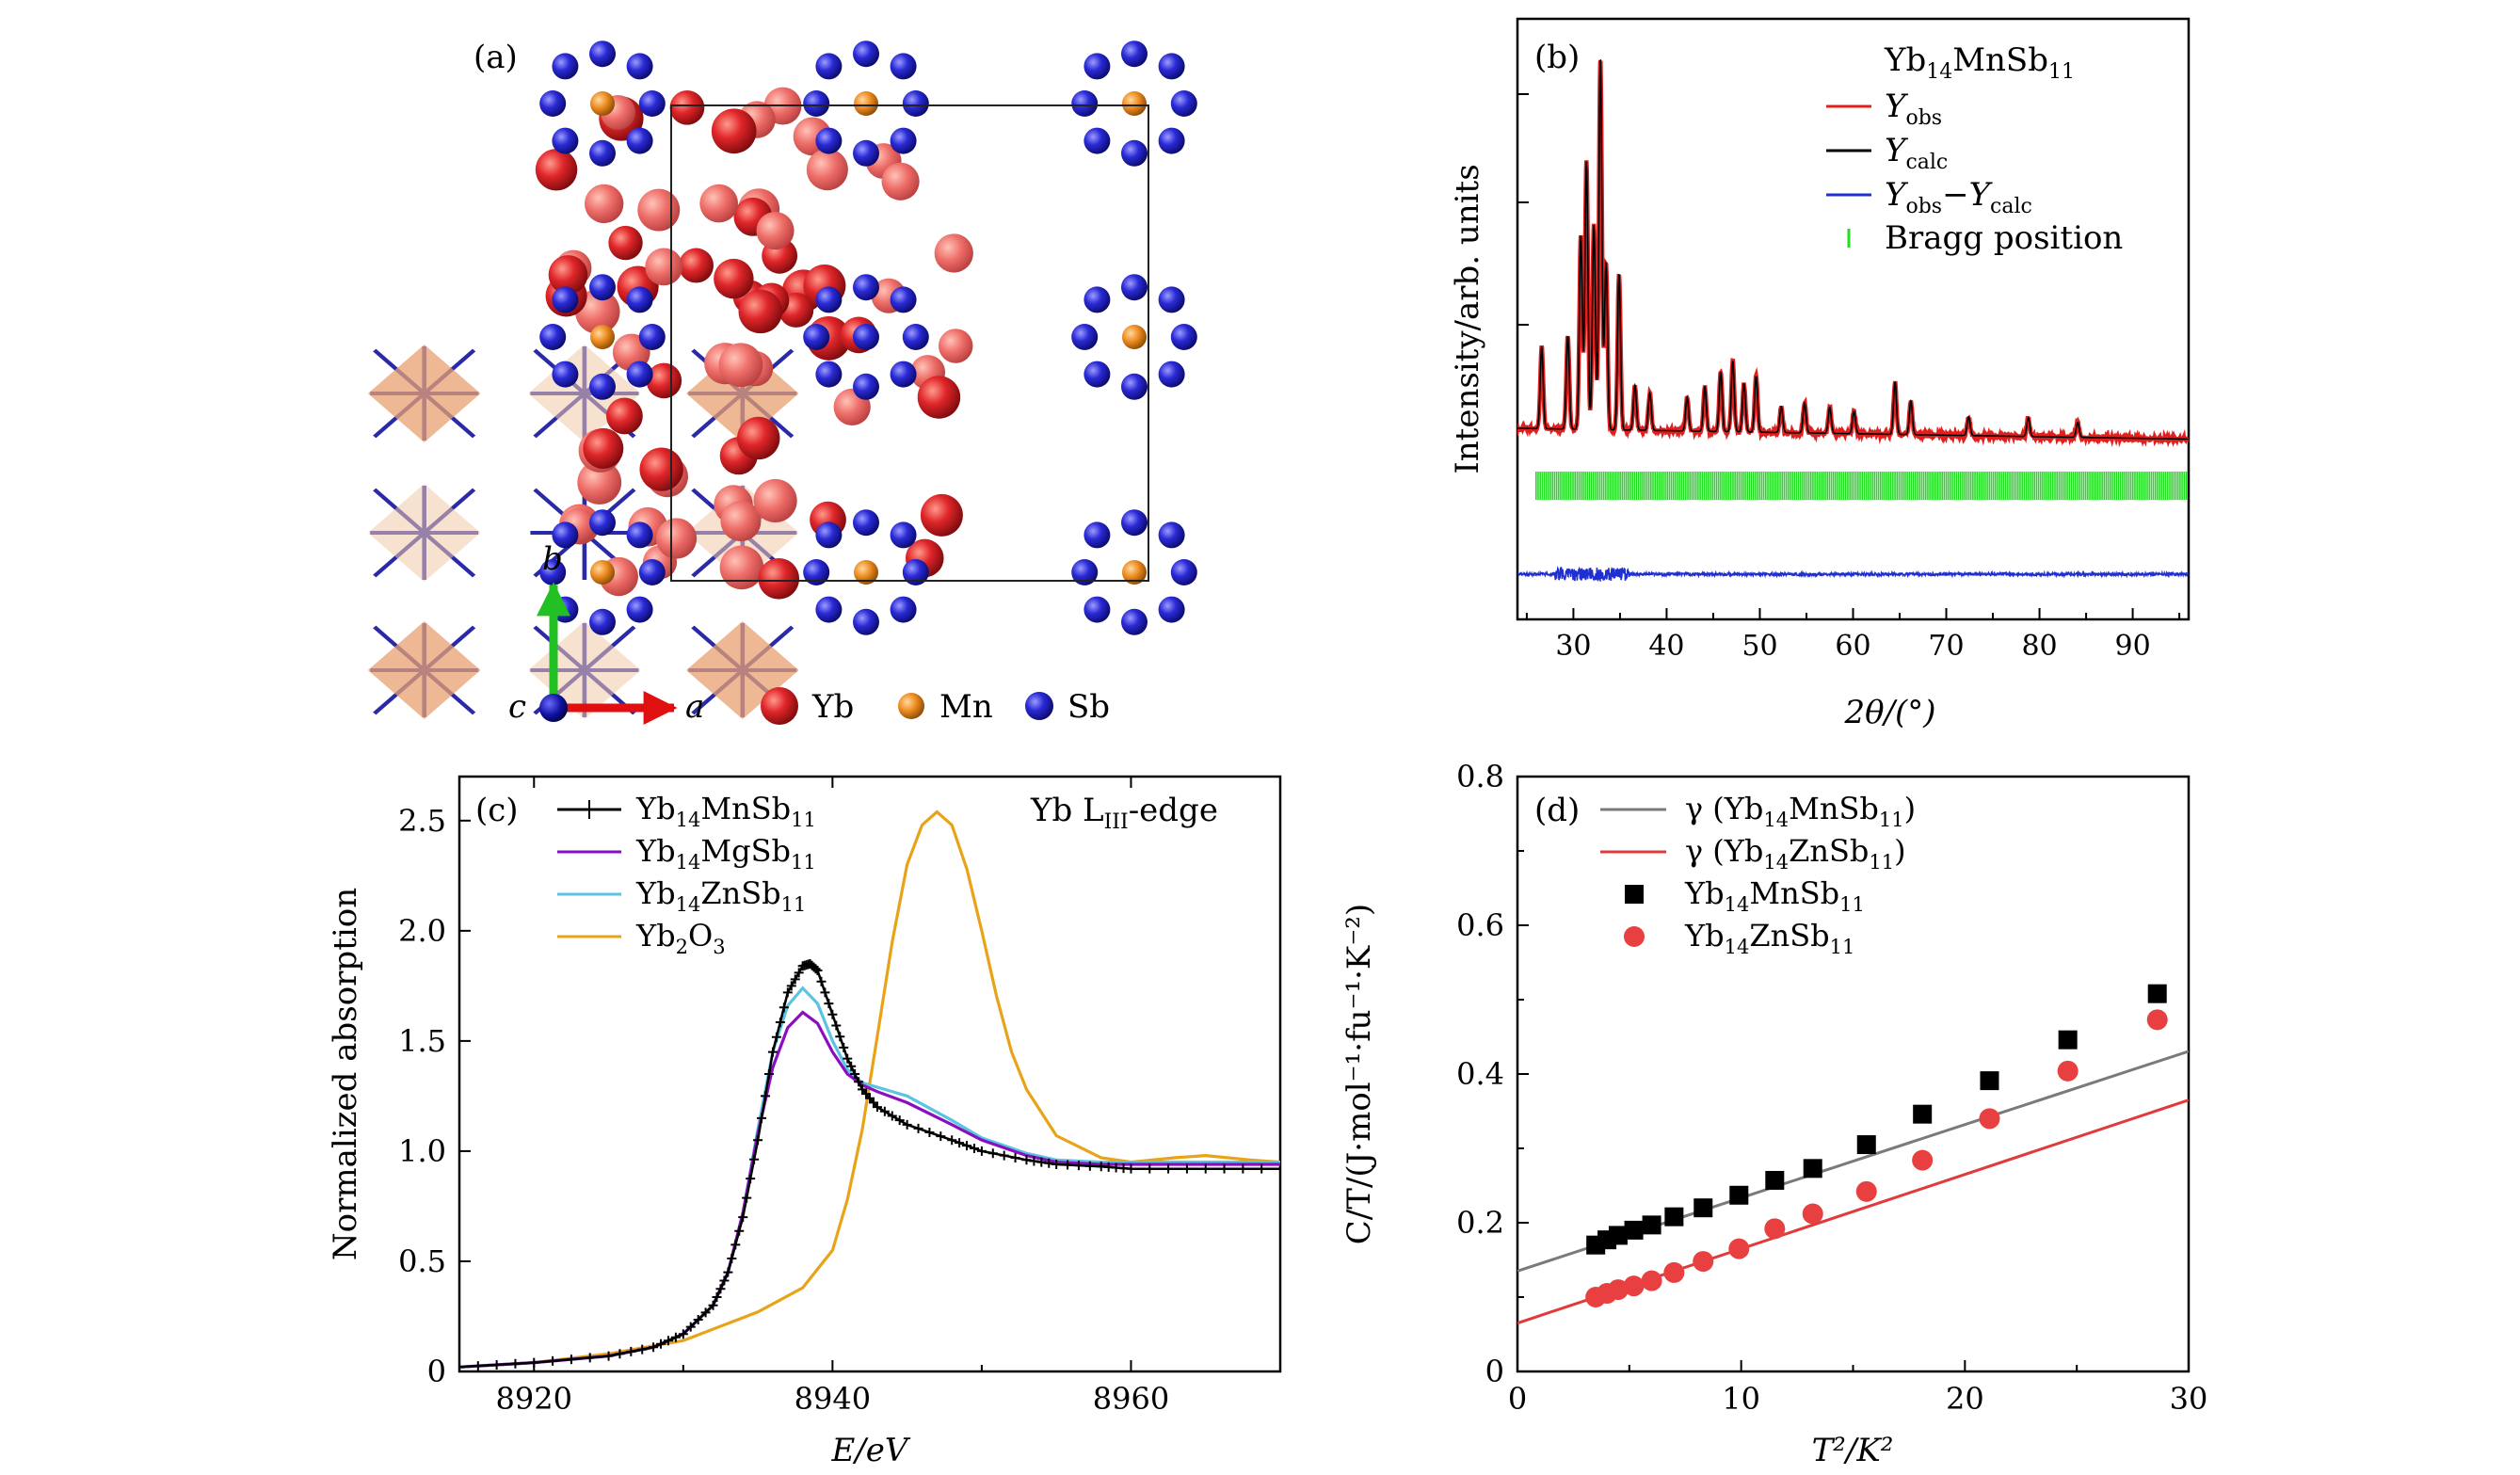 Image resolution: width=2520 pixels, height=1475 pixels. What do you see at coordinates (2132, 646) in the screenshot?
I see `b-xtick-label: 90` at bounding box center [2132, 646].